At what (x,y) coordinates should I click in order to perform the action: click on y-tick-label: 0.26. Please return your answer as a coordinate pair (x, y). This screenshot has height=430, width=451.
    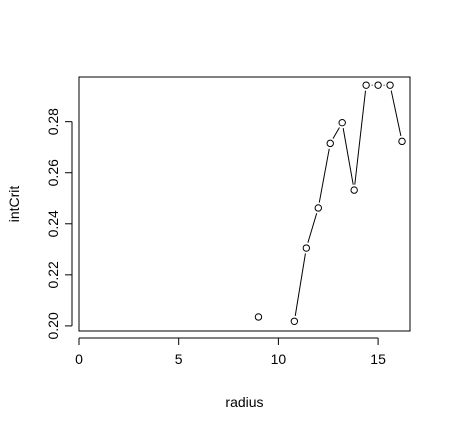
    Looking at the image, I should click on (53, 172).